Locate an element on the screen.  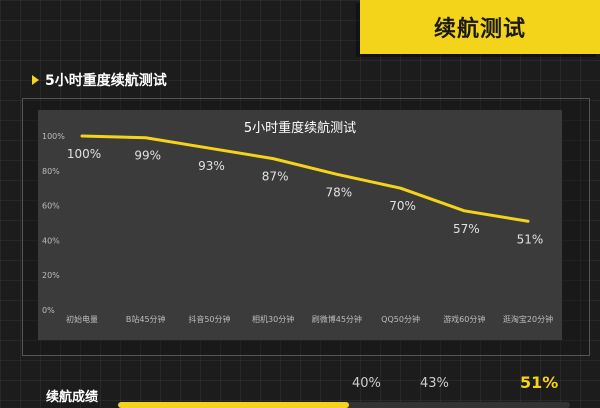
y-tick-label: 20% is located at coordinates (51, 275).